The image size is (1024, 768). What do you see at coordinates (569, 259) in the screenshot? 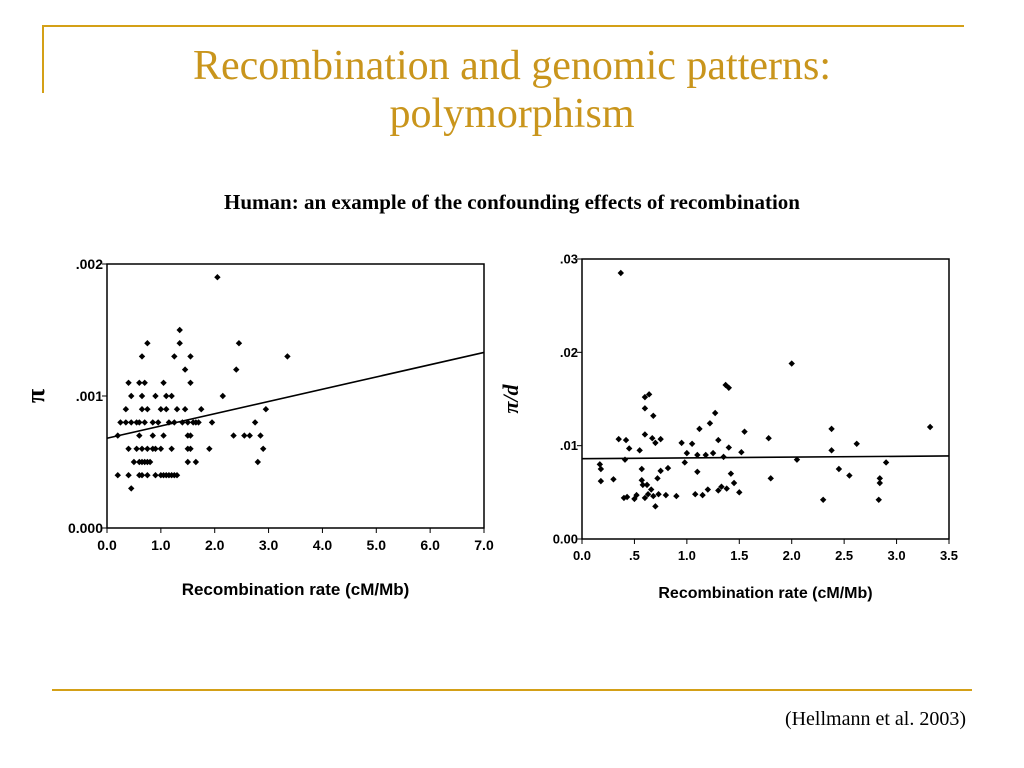
I see `y-tick-label: .03` at bounding box center [569, 259].